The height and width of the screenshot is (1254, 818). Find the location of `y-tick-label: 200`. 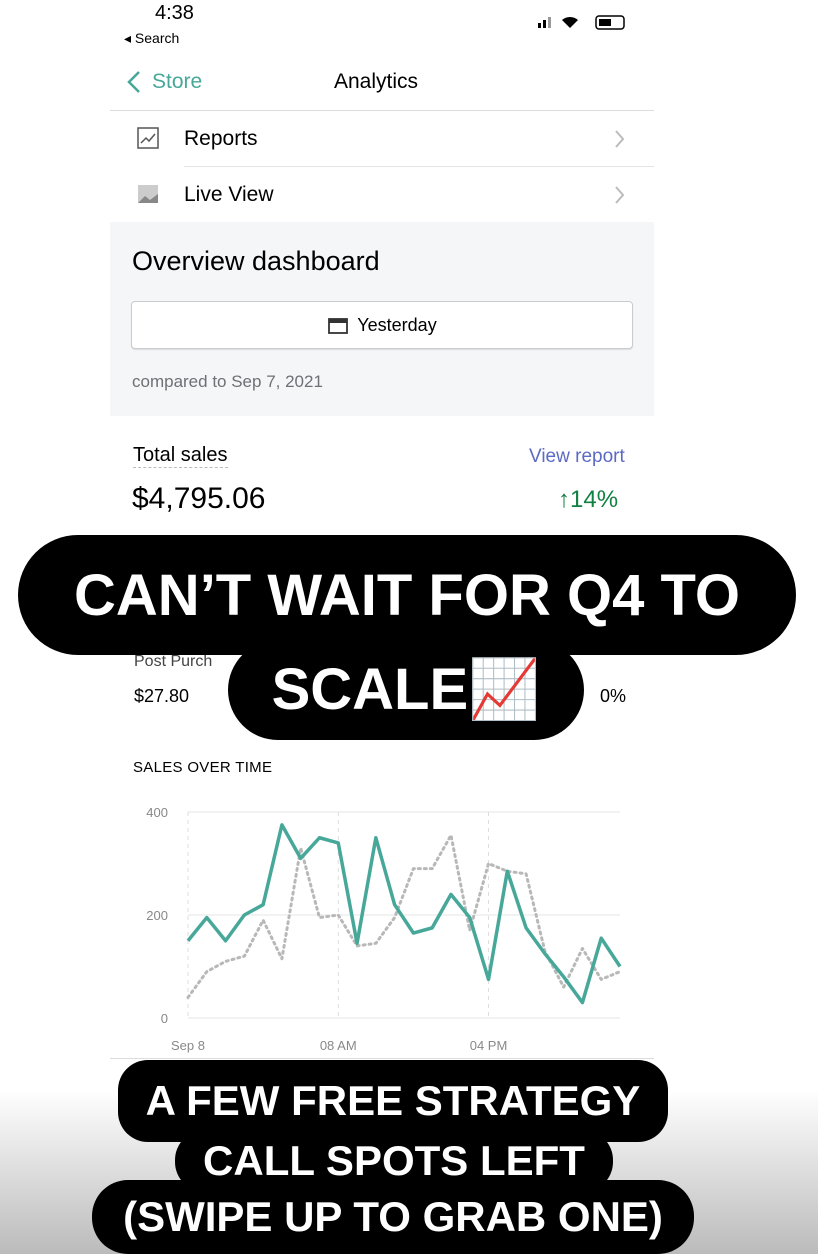

y-tick-label: 200 is located at coordinates (157, 915).